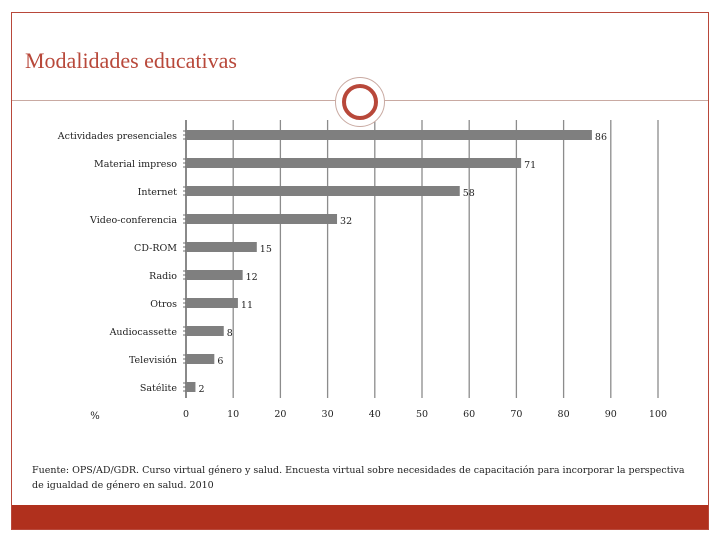 Image resolution: width=720 pixels, height=540 pixels. I want to click on category-label: Radio, so click(163, 276).